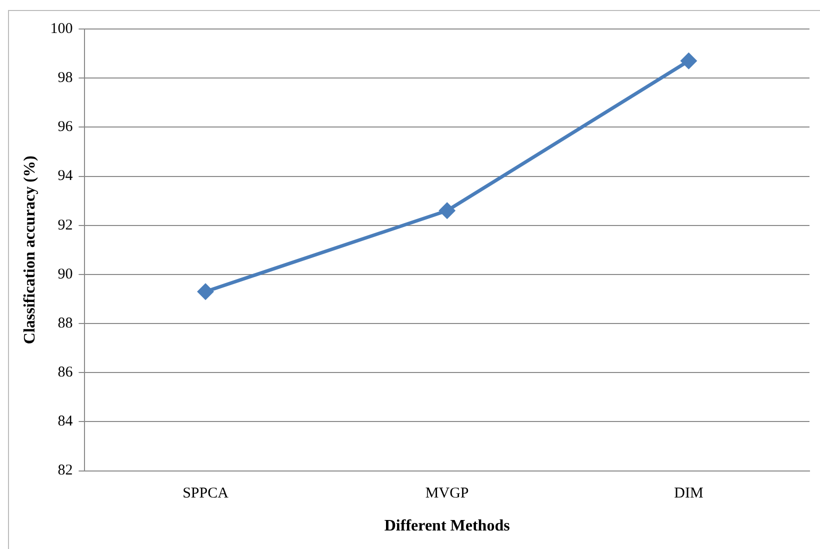  I want to click on y-tick-label: 82, so click(65, 470).